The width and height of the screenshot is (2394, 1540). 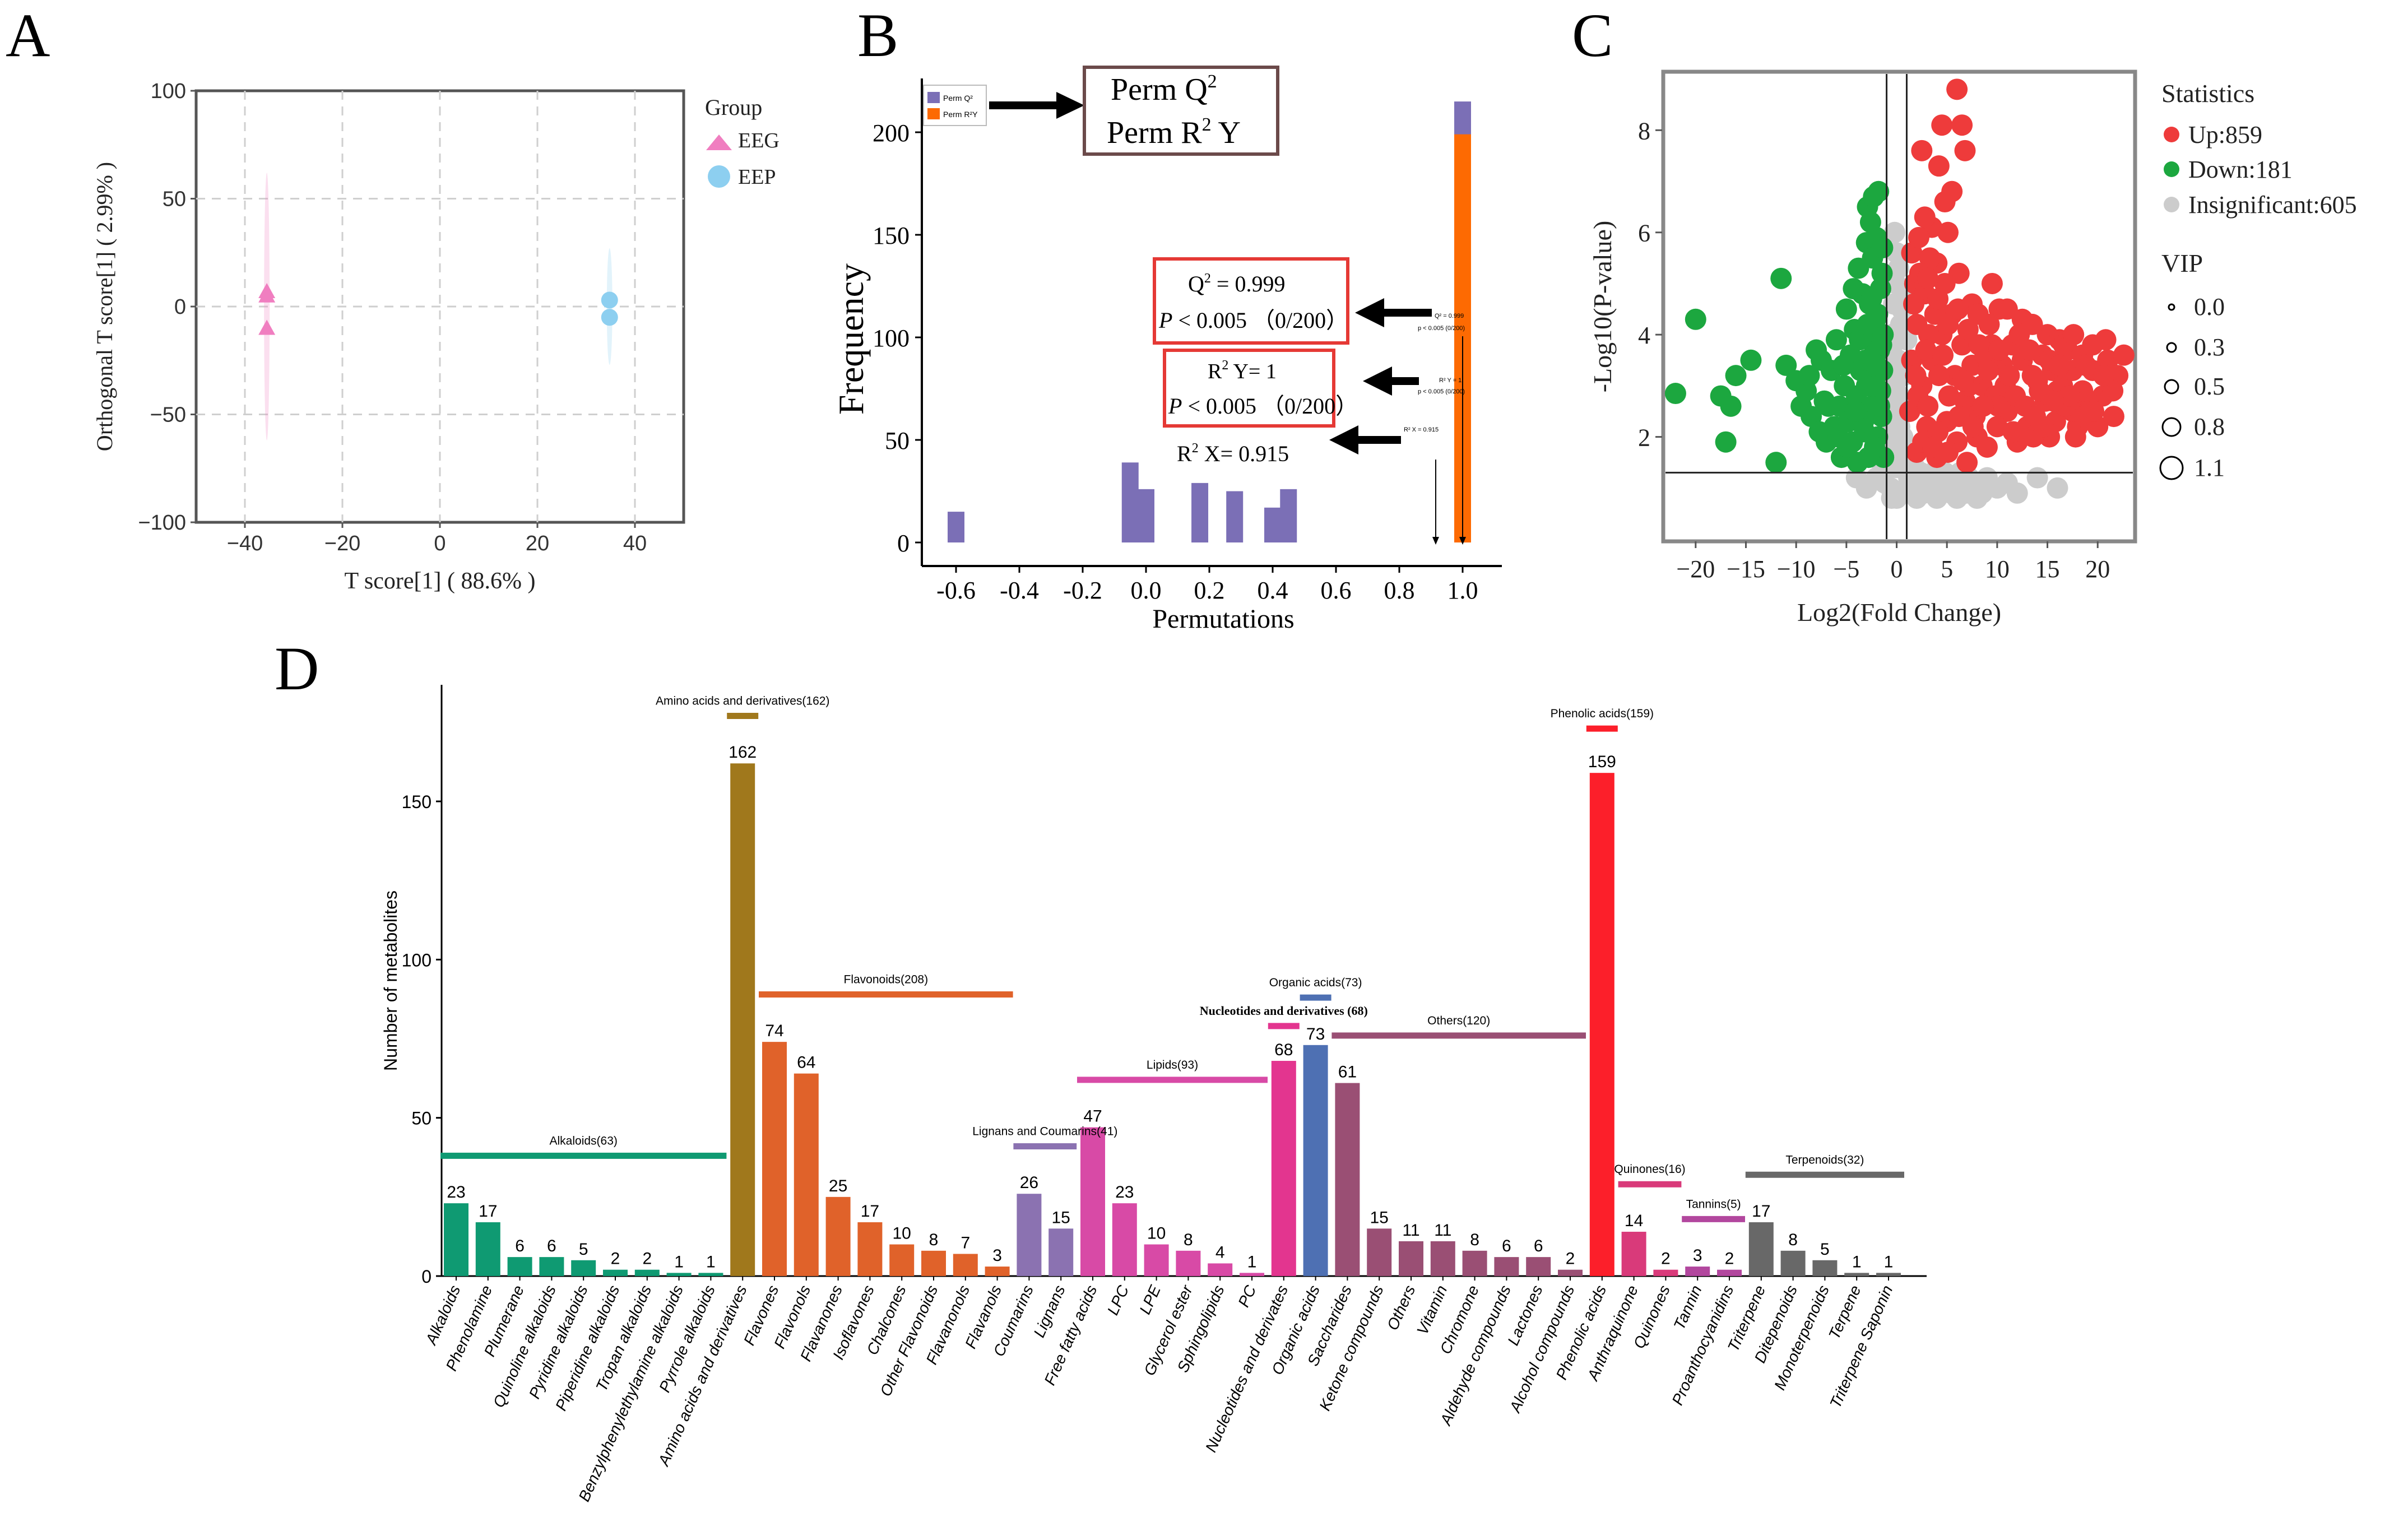 I want to click on panel-b-q2-box-frame, so click(x=1251, y=301).